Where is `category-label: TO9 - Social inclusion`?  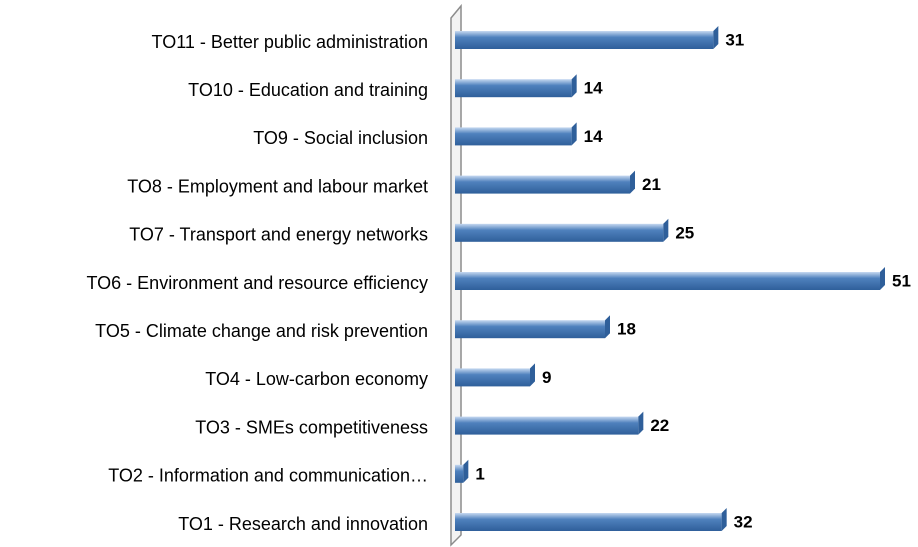
category-label: TO9 - Social inclusion is located at coordinates (340, 138).